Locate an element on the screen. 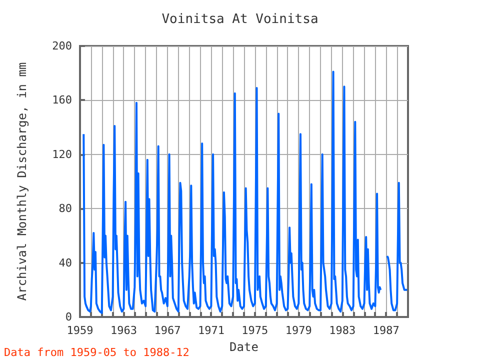  text: Data from 1959-05 to 1988-12 is located at coordinates (97, 352).